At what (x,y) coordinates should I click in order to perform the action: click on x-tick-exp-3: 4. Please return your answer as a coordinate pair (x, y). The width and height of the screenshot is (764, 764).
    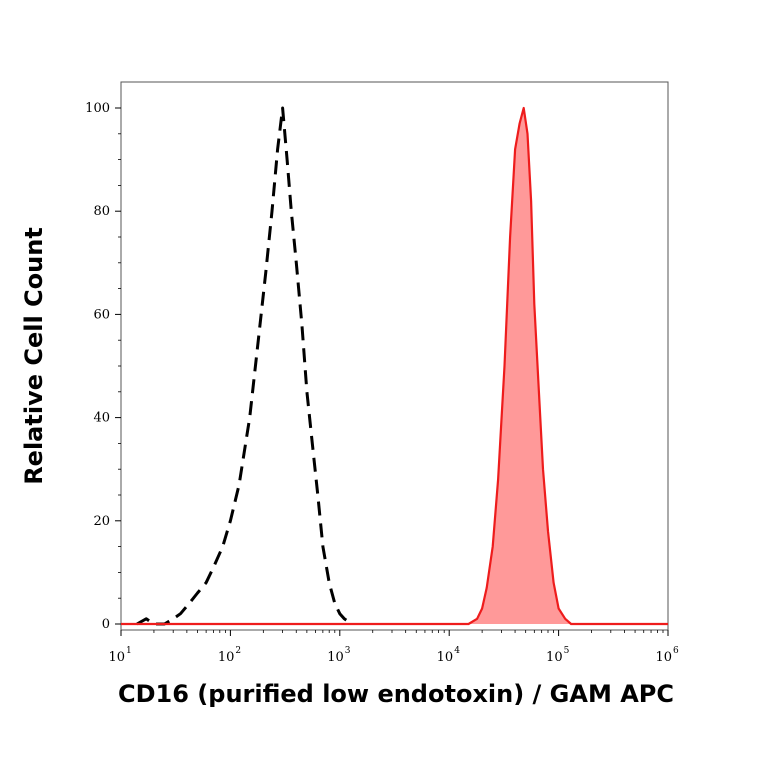
    Looking at the image, I should click on (457, 651).